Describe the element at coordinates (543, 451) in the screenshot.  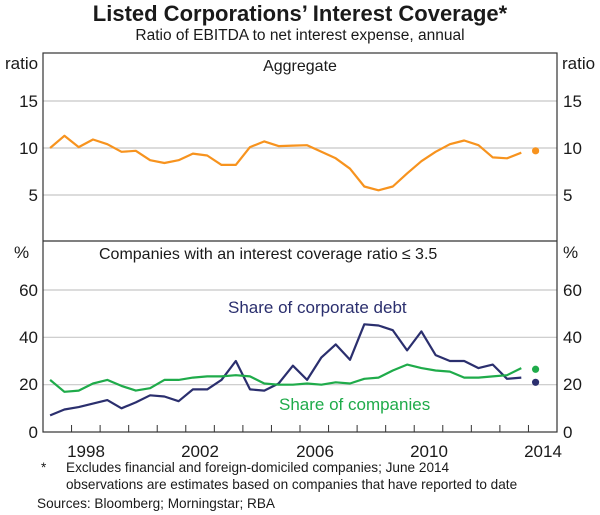
I see `x-tick-label: 2014` at that location.